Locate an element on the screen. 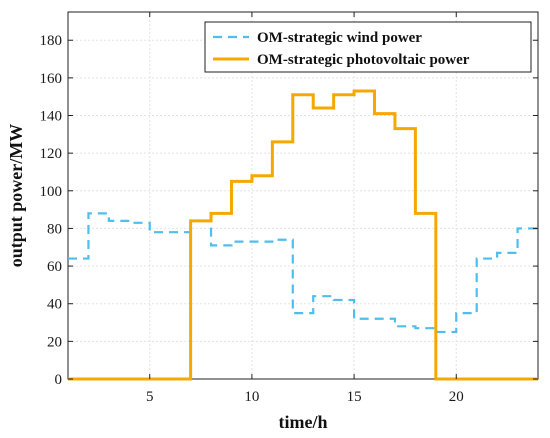 The height and width of the screenshot is (438, 550). y-tick-label: 160 is located at coordinates (51, 79).